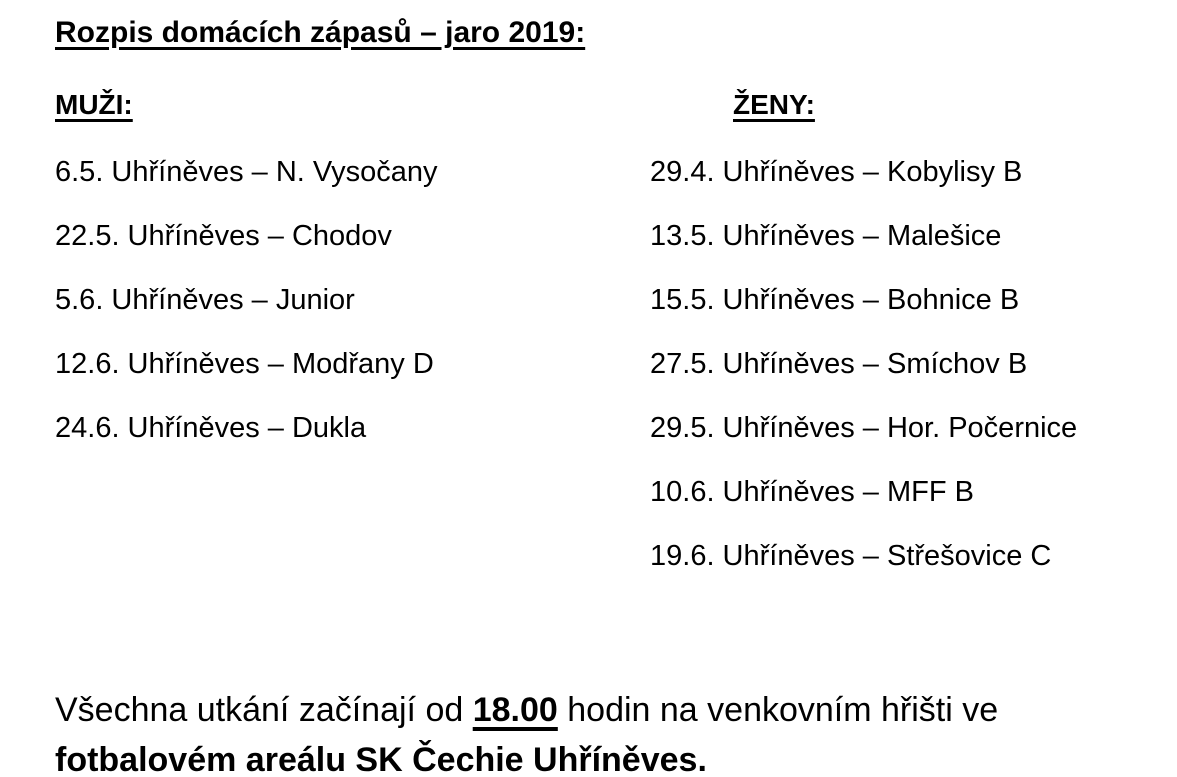  Describe the element at coordinates (836, 172) in the screenshot. I see `women-match-row: 29.4. Uhříněves – Kobylisy B` at that location.